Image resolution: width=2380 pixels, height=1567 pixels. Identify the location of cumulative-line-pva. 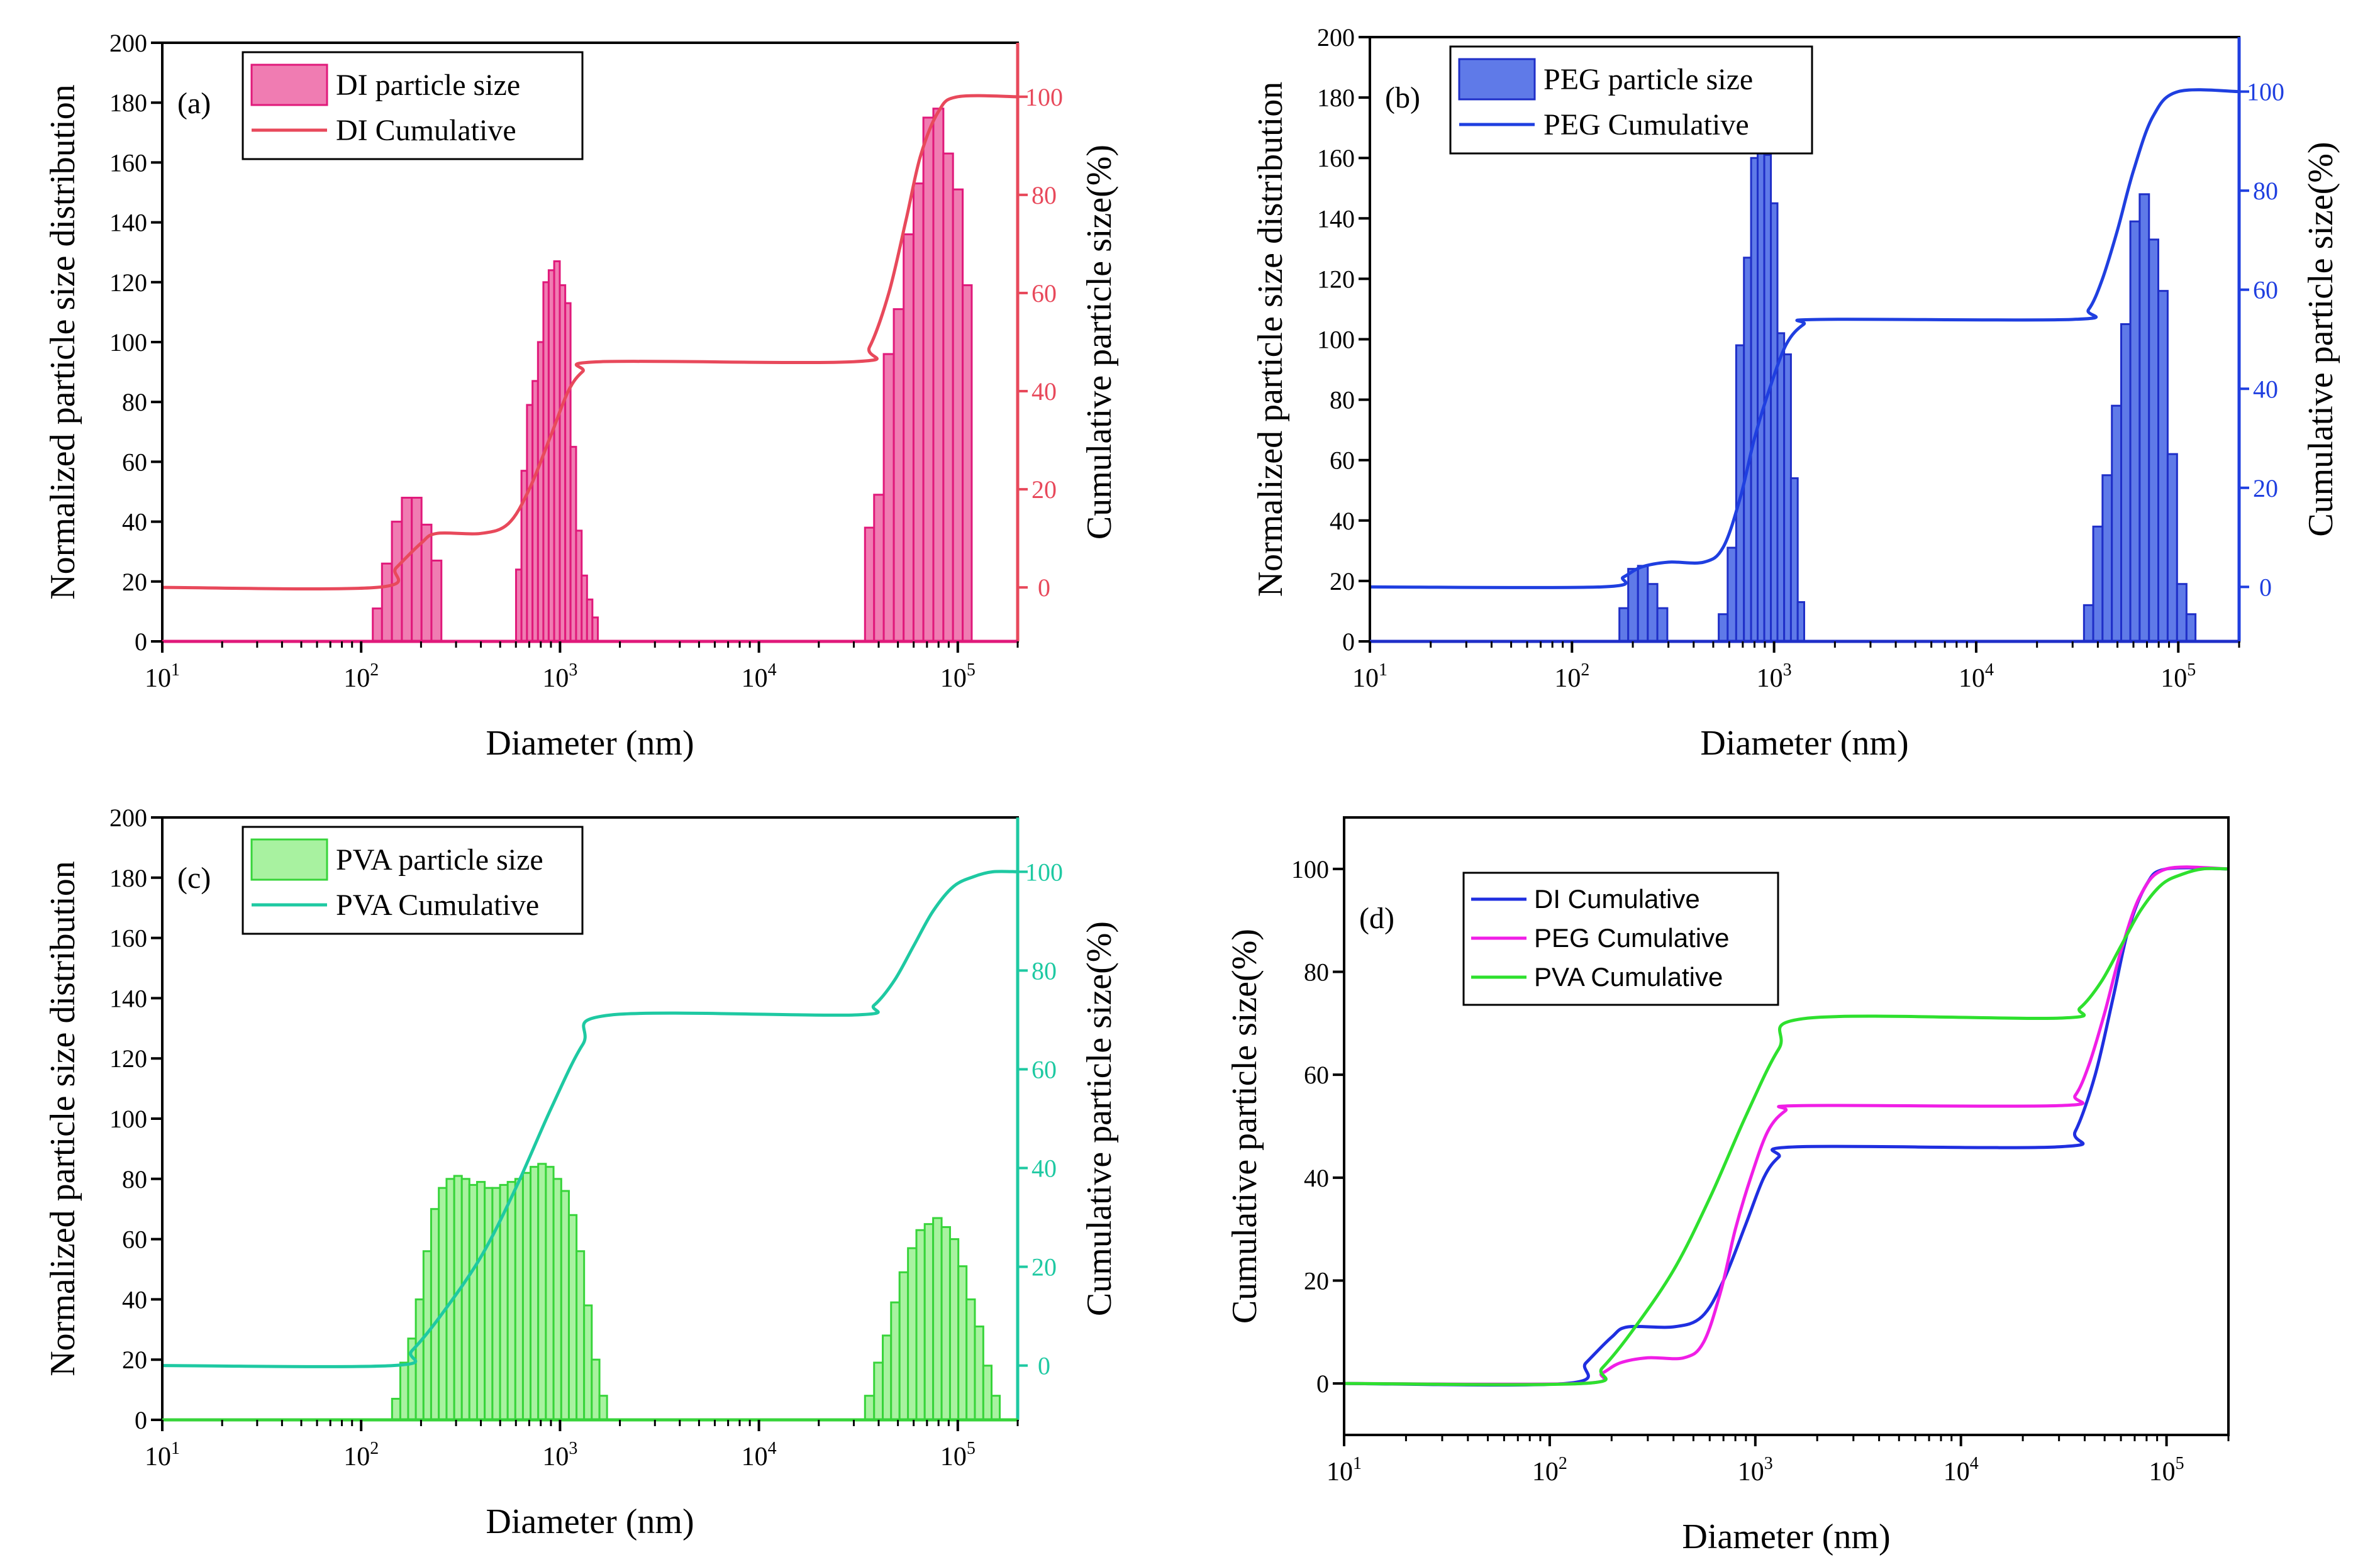
(1786, 1127).